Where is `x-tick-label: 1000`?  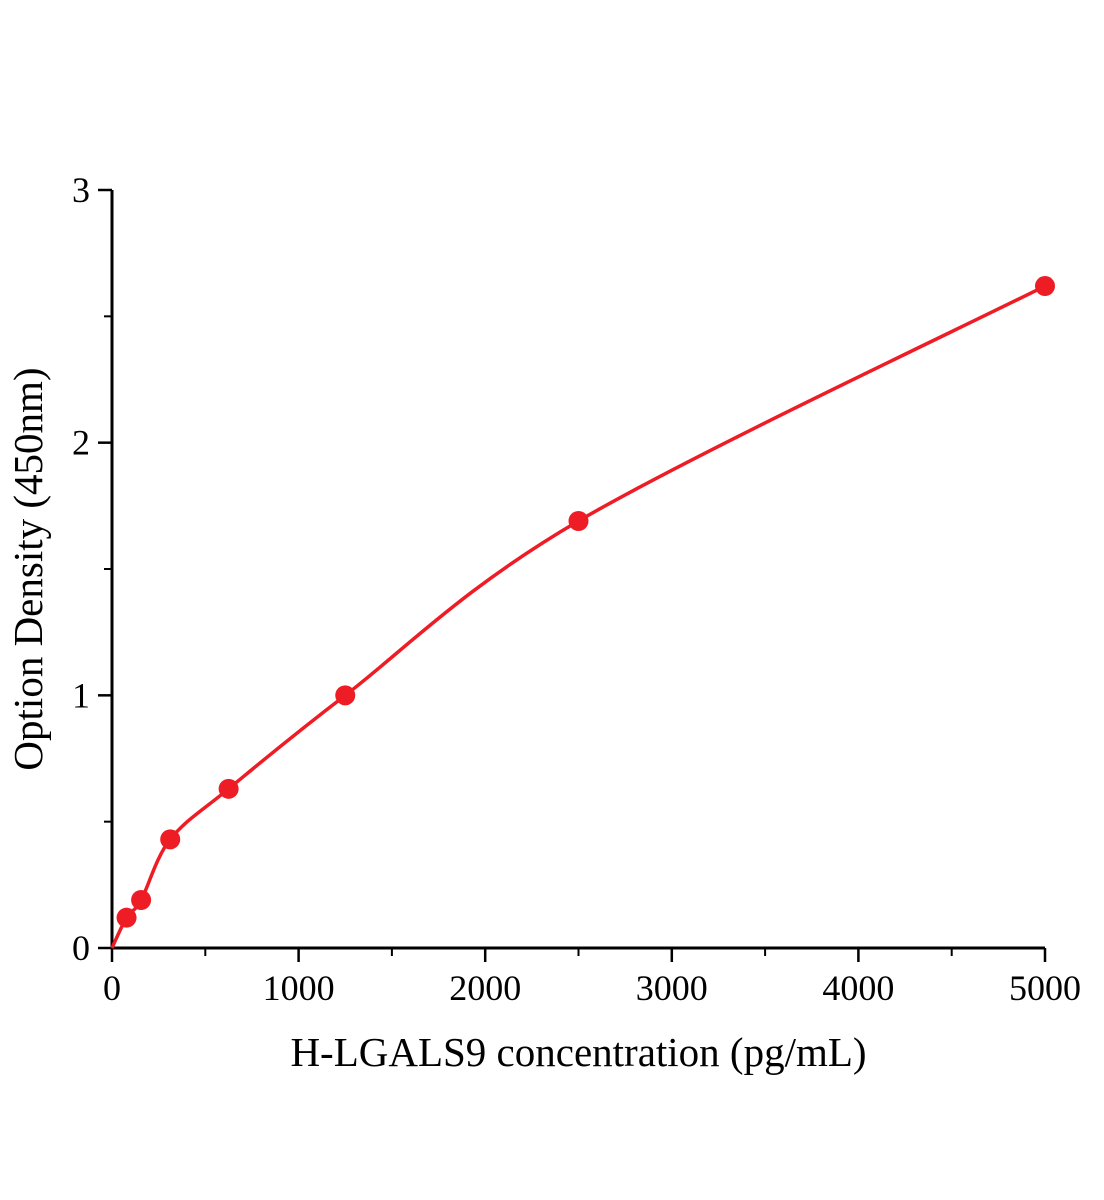
x-tick-label: 1000 is located at coordinates (299, 988).